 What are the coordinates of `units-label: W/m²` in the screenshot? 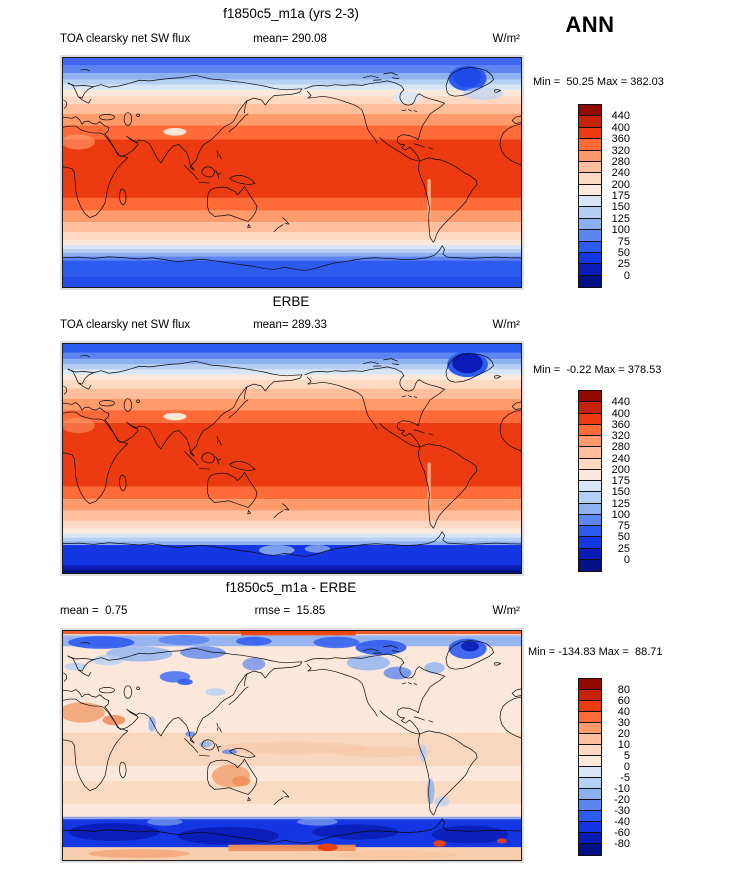 It's located at (506, 39).